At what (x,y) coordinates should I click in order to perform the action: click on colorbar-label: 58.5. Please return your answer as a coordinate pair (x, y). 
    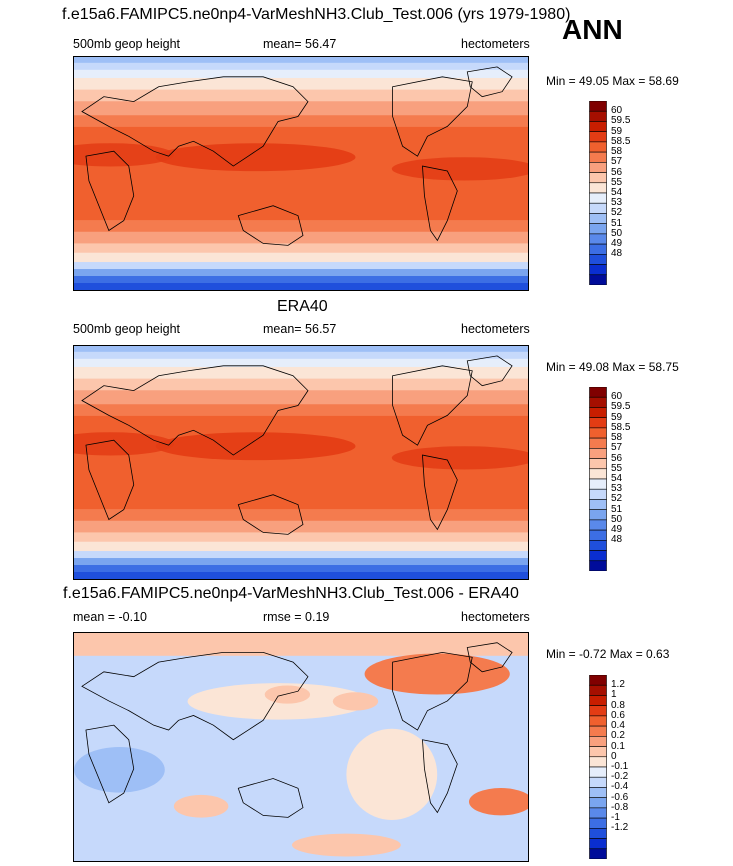
    Looking at the image, I should click on (621, 427).